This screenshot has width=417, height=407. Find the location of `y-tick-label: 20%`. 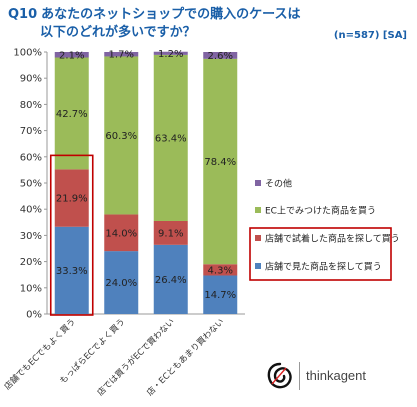

y-tick-label: 20% is located at coordinates (31, 262).